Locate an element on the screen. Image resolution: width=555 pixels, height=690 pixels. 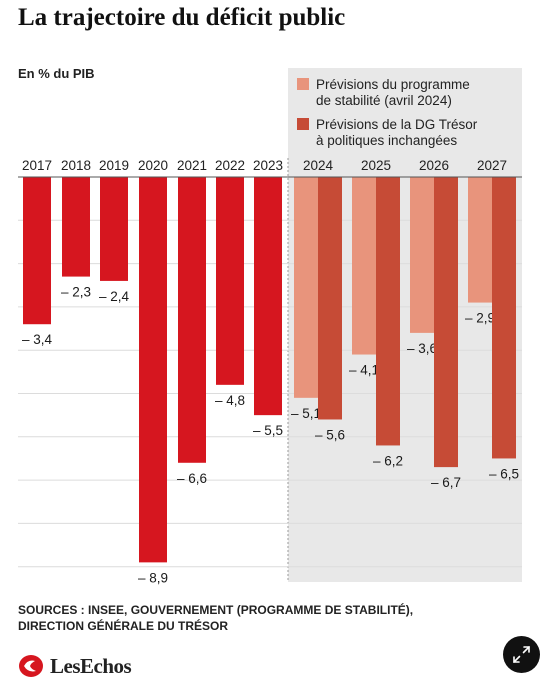
sources-line-2: DIRECTION GÉNÉRALE DU TRÉSOR is located at coordinates (123, 626).